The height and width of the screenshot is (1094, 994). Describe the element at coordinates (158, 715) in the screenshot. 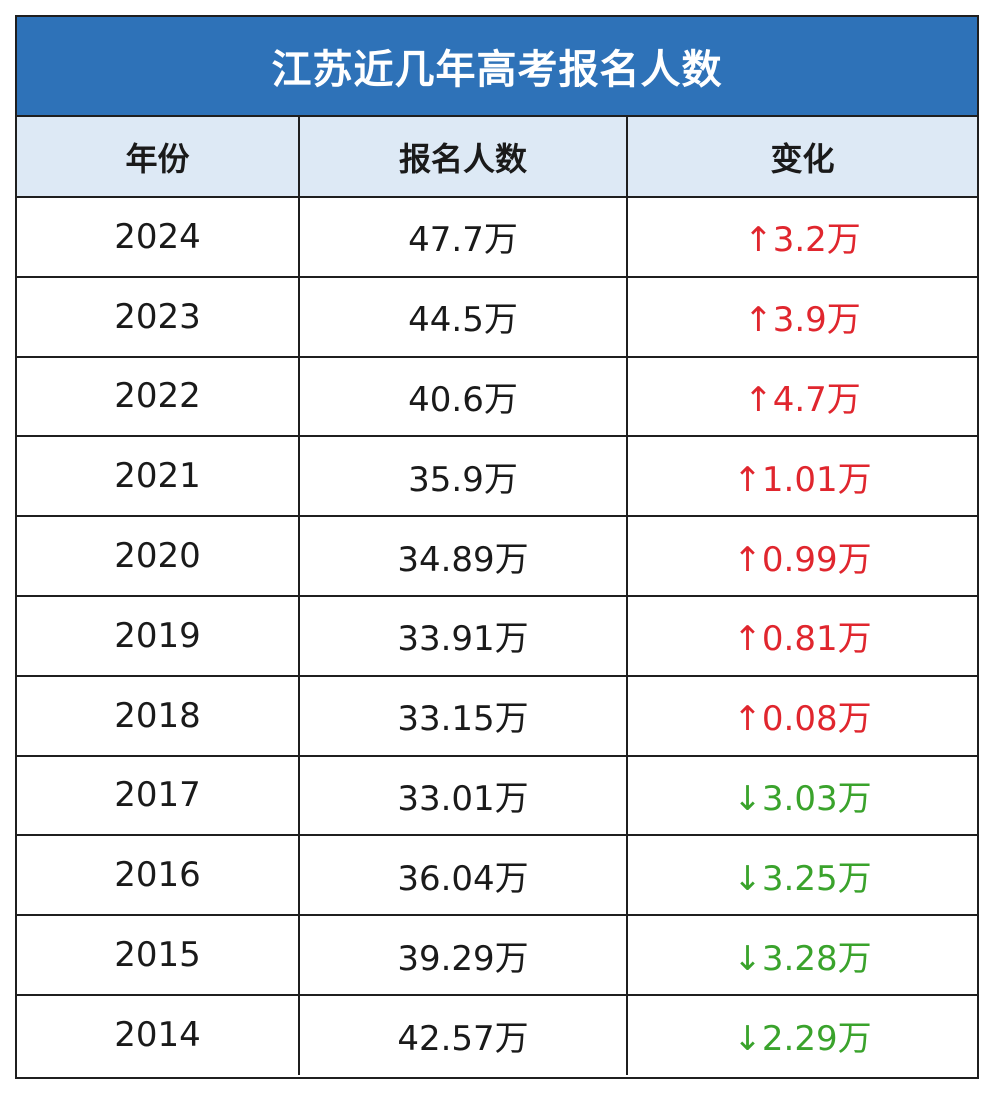

I see `cell-year: 2018` at that location.